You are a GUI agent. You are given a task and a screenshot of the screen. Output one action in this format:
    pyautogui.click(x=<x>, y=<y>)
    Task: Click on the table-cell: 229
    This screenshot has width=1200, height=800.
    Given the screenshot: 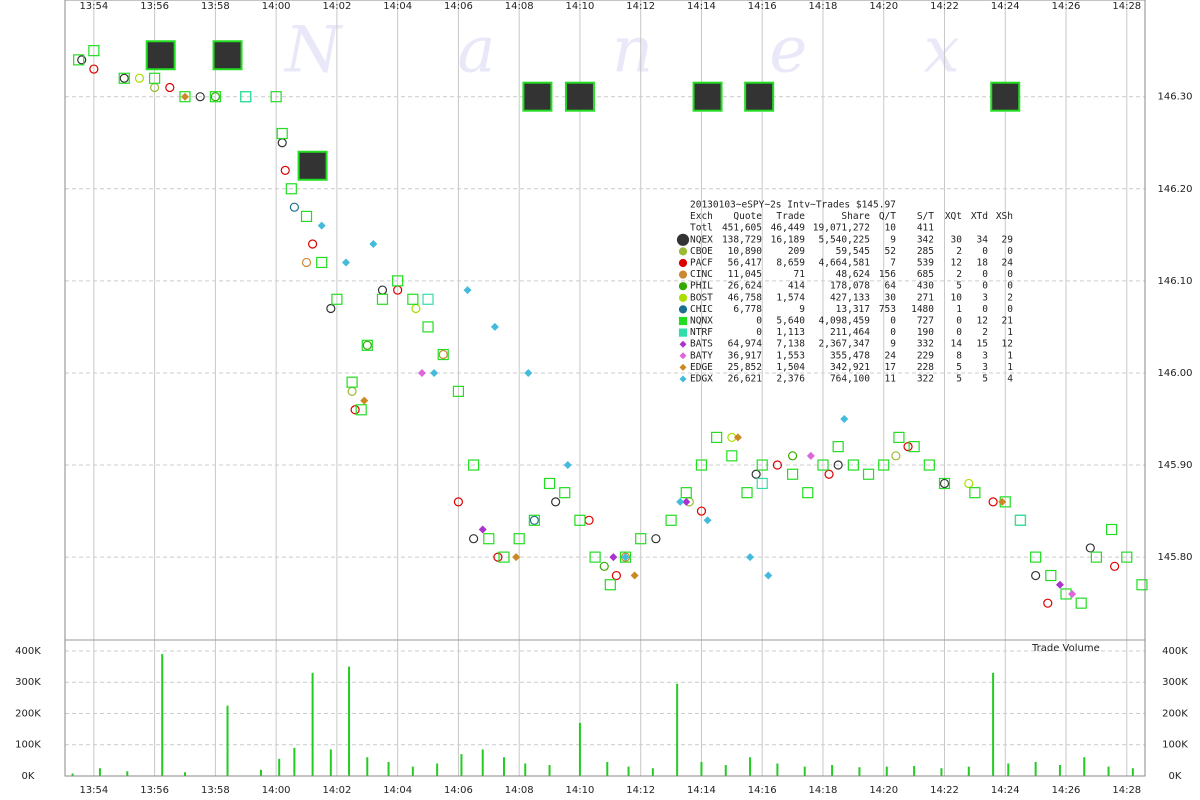 What is the action you would take?
    pyautogui.click(x=925, y=355)
    